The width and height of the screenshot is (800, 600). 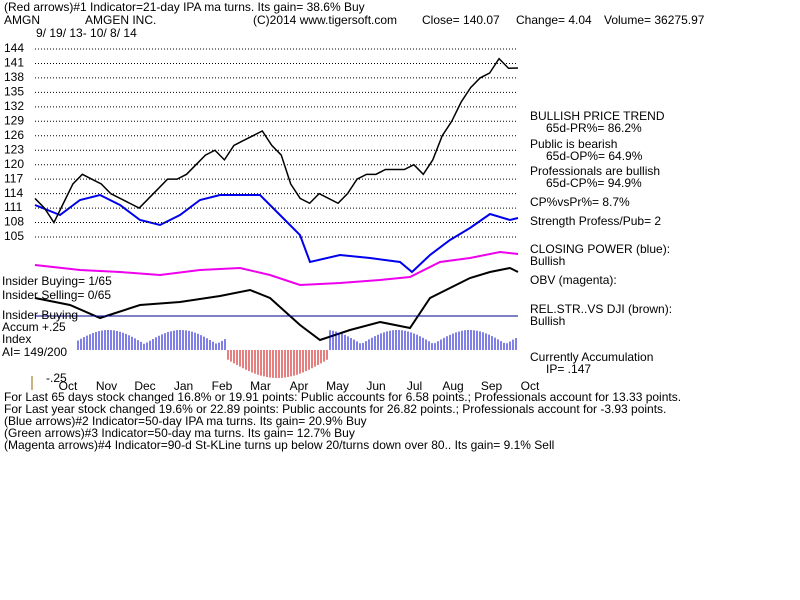 I want to click on company: AMGEN INC., so click(x=120, y=20).